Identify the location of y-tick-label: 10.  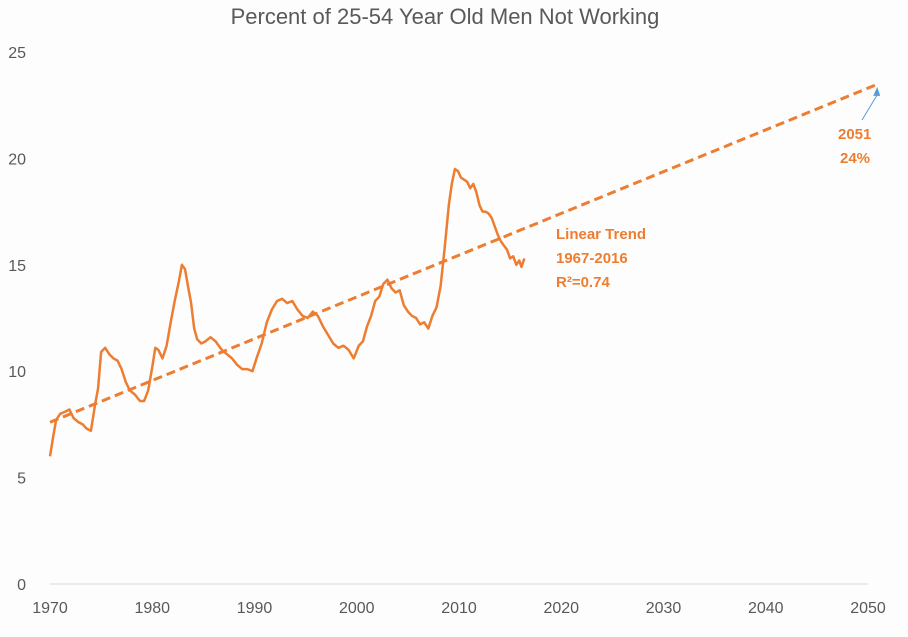
(17, 372).